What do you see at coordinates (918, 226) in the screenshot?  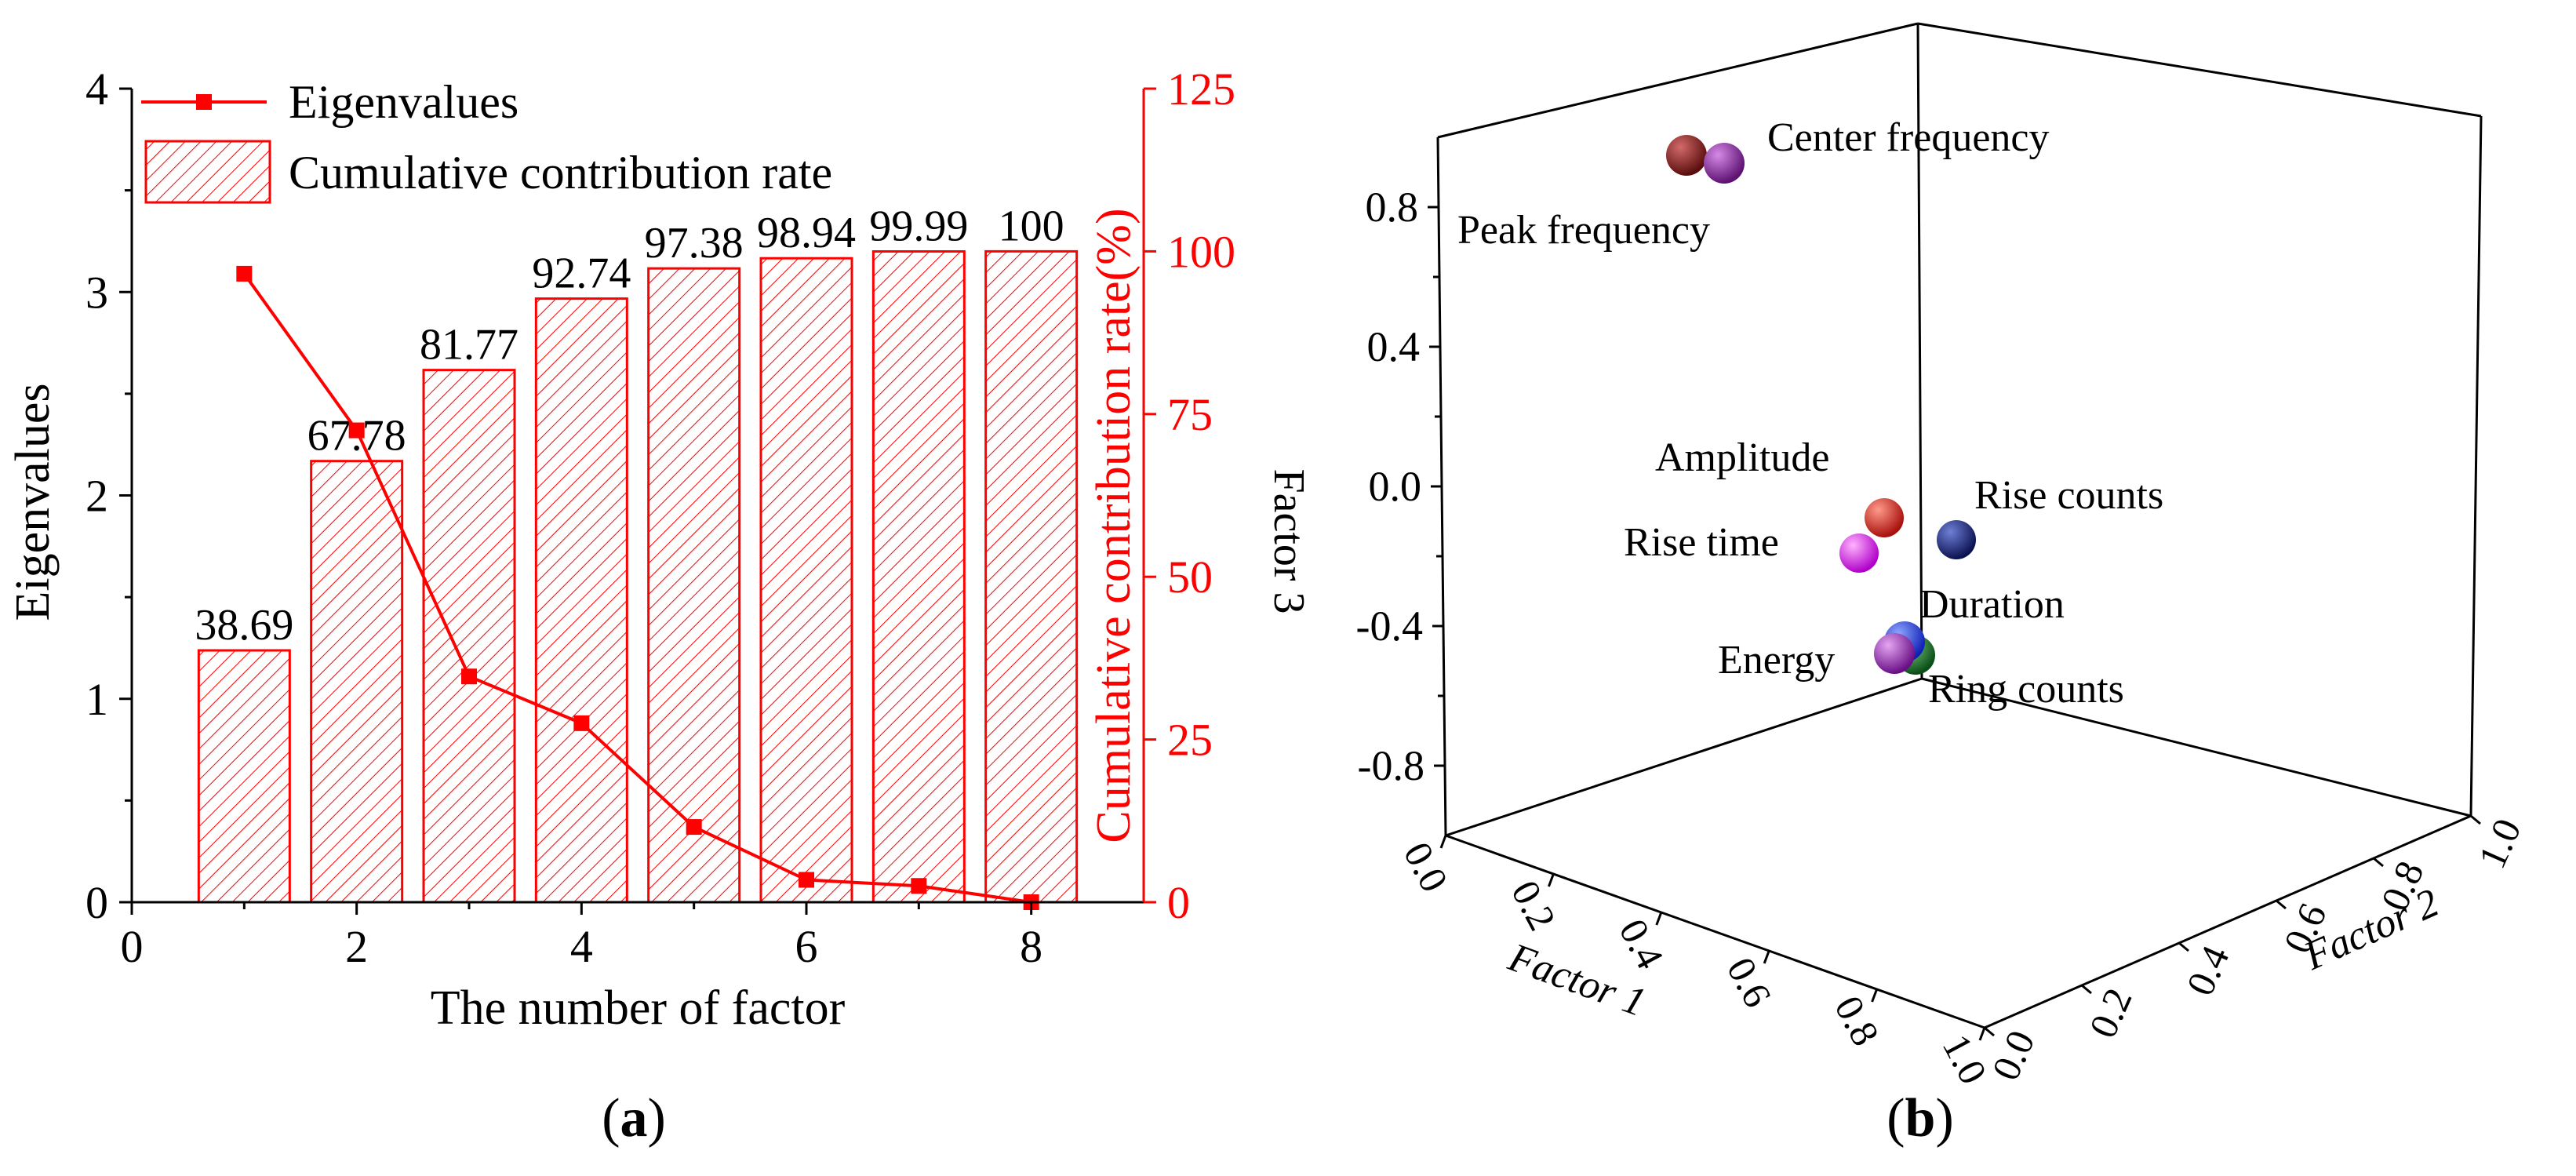 I see `bar-label-7: 99.99` at bounding box center [918, 226].